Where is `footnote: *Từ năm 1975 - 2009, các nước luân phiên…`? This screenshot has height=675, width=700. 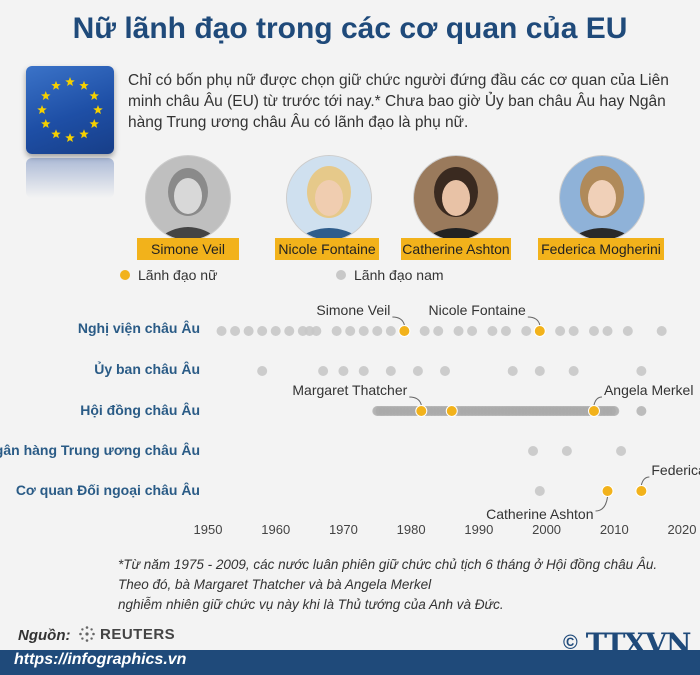 footnote: *Từ năm 1975 - 2009, các nước luân phiên… is located at coordinates (403, 585).